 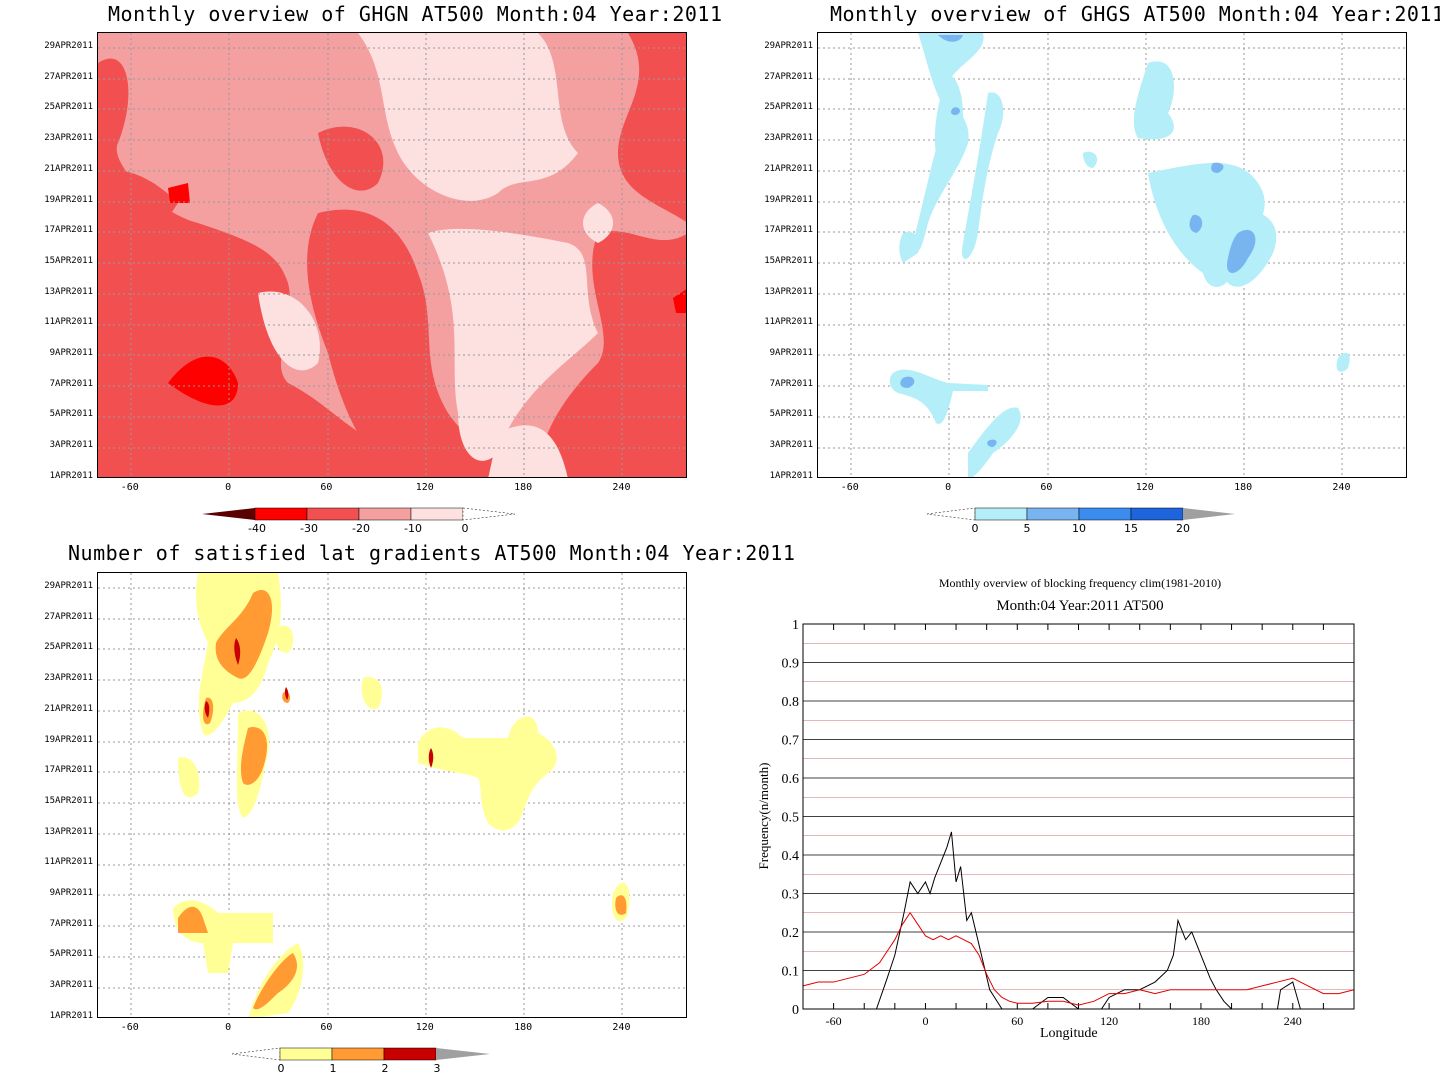 What do you see at coordinates (465, 528) in the screenshot?
I see `ghgn-cb-label-4: 0` at bounding box center [465, 528].